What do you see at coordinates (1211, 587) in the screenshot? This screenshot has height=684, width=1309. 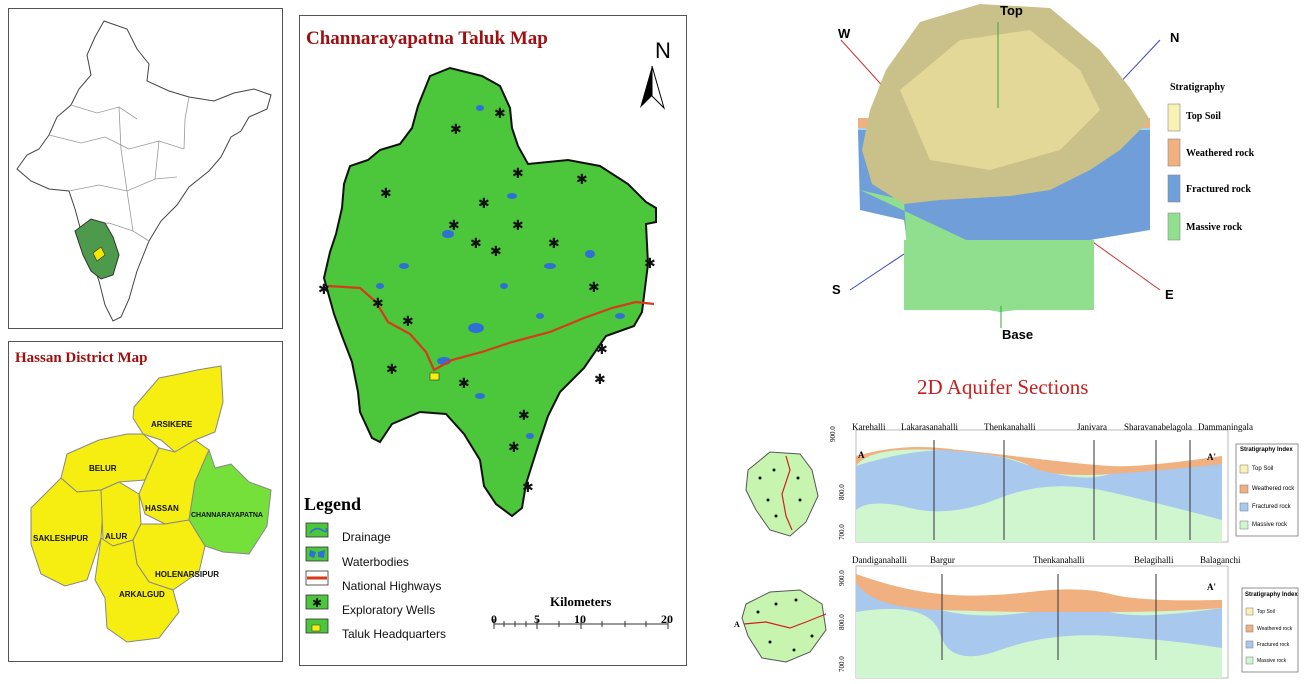 I see `s2-end-a-prime: A'` at bounding box center [1211, 587].